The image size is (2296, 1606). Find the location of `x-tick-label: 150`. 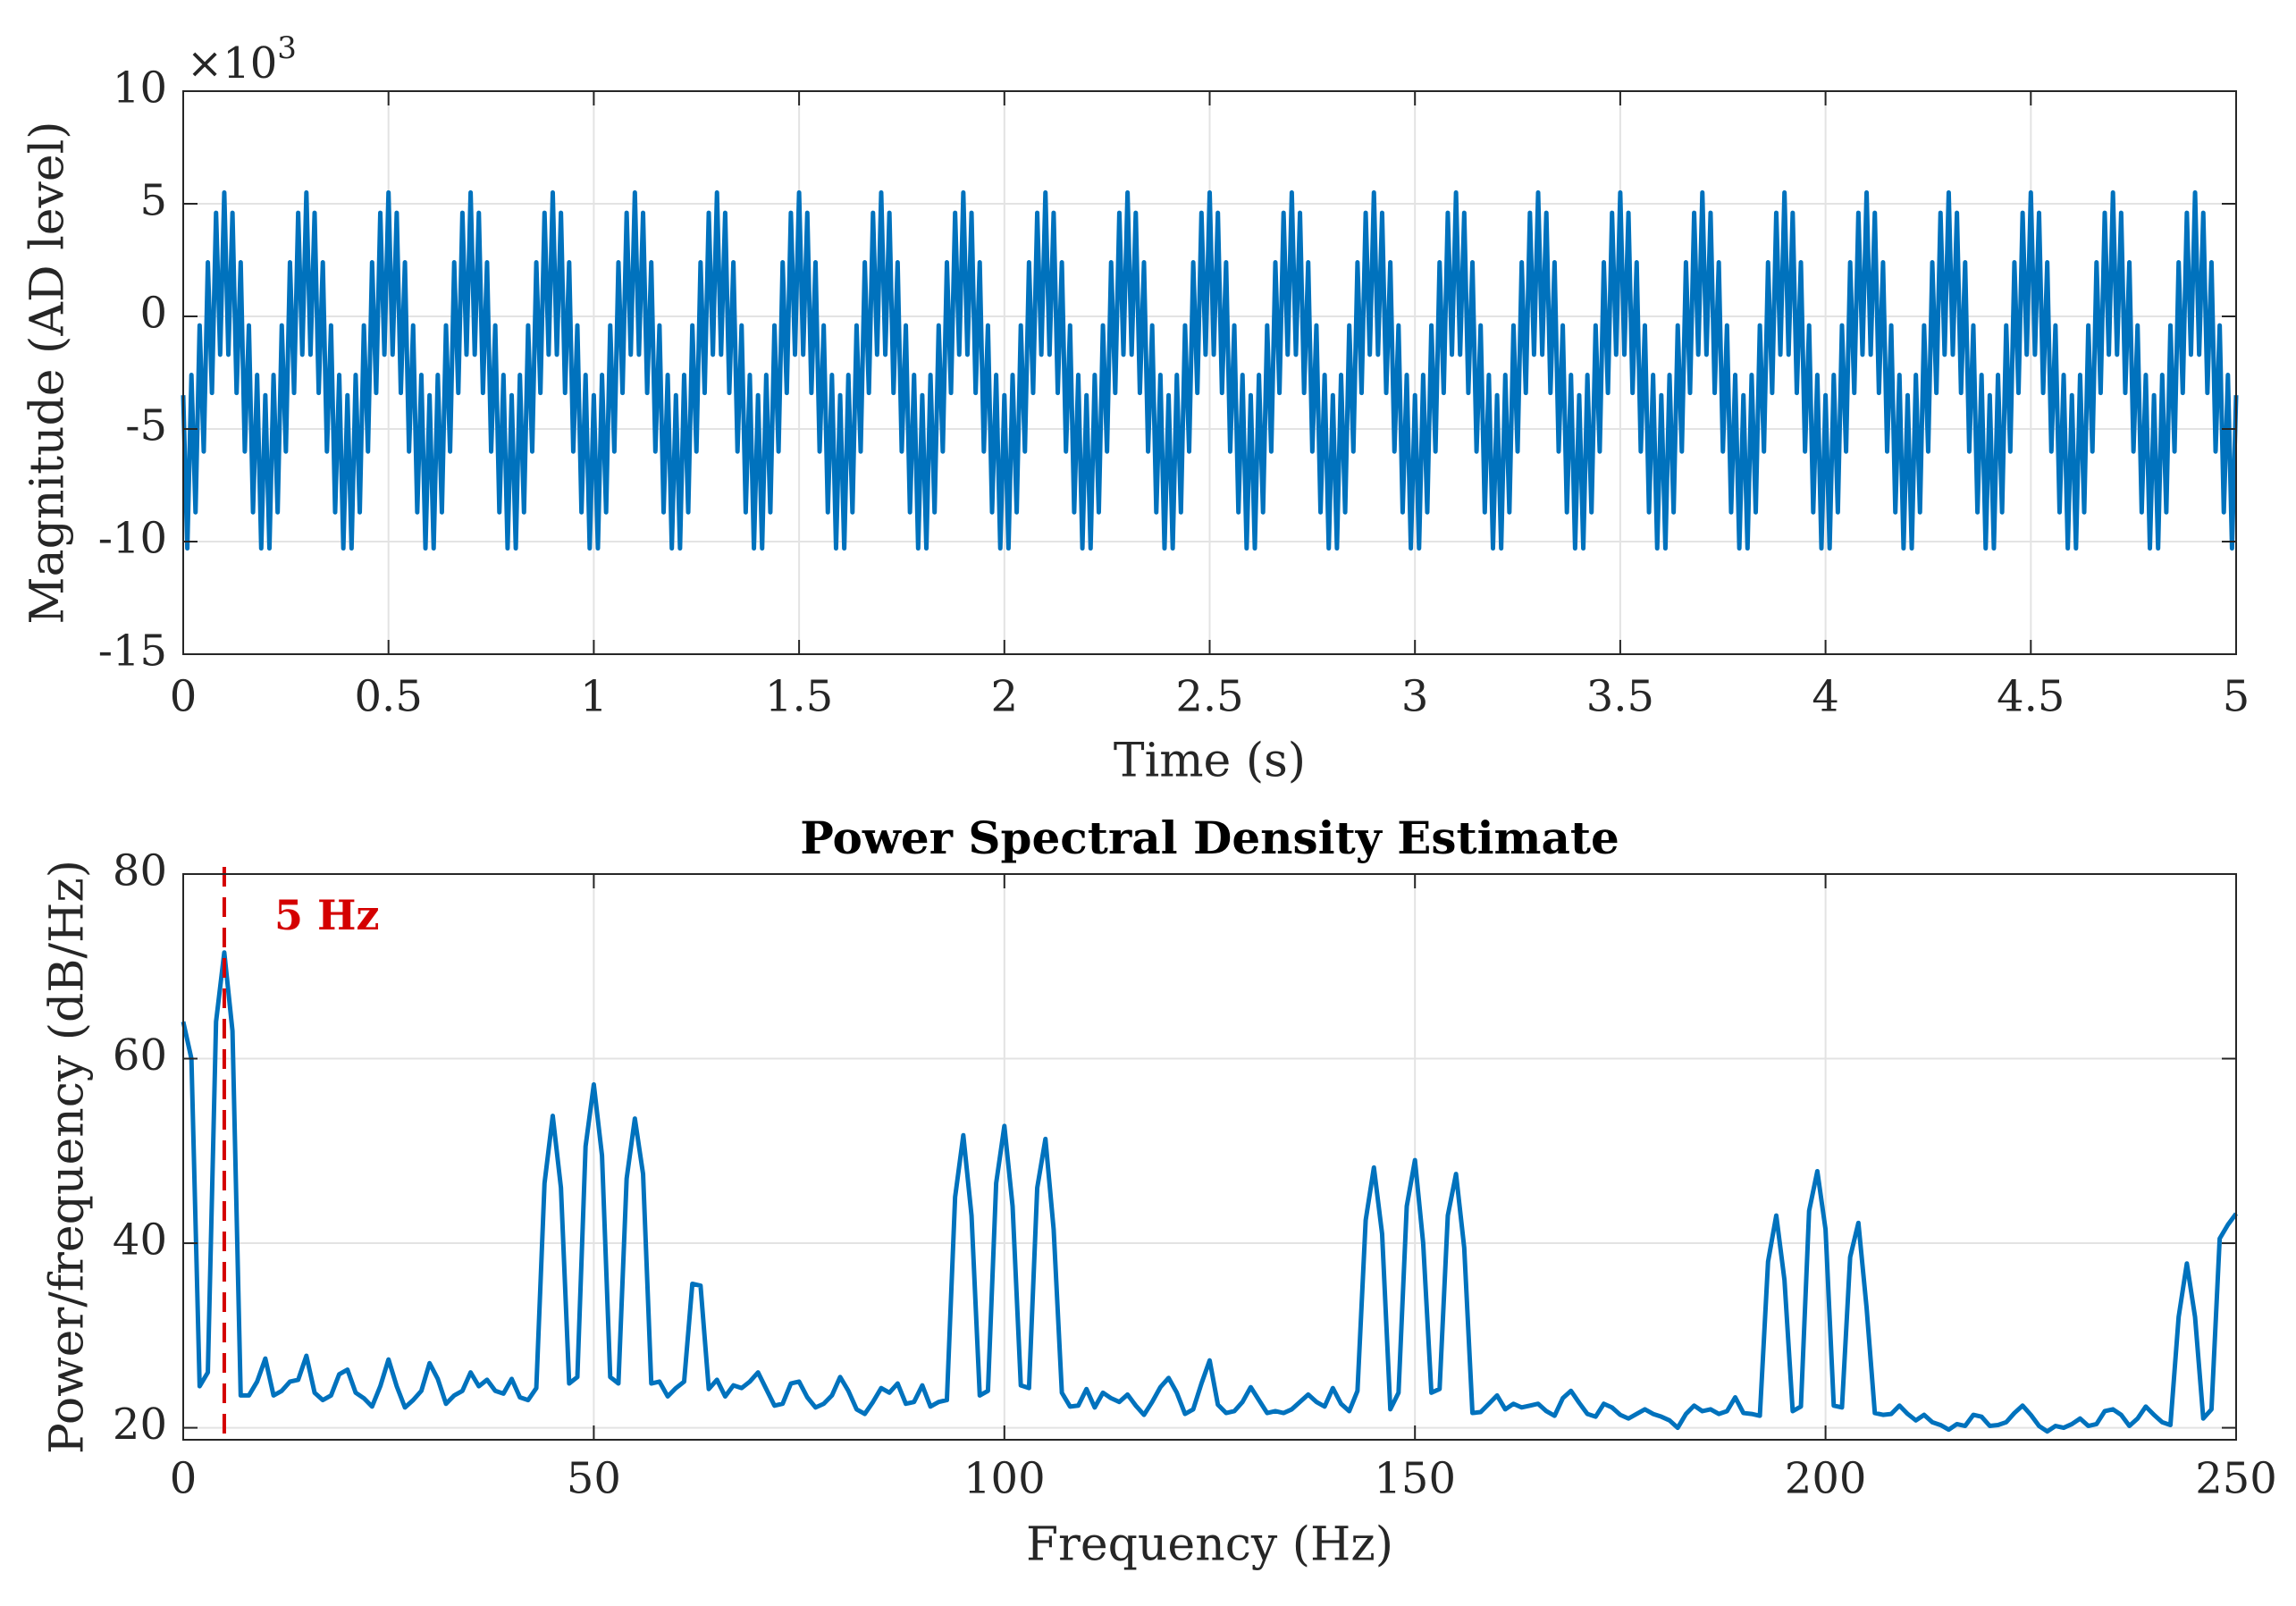

x-tick-label: 150 is located at coordinates (1415, 1479).